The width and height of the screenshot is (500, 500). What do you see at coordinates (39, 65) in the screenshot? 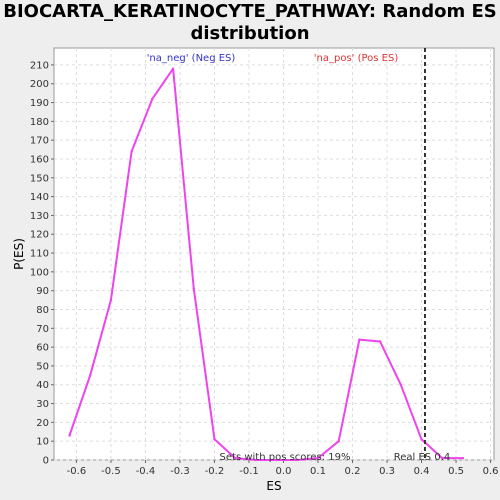
I see `y-tick-label: 210` at bounding box center [39, 65].